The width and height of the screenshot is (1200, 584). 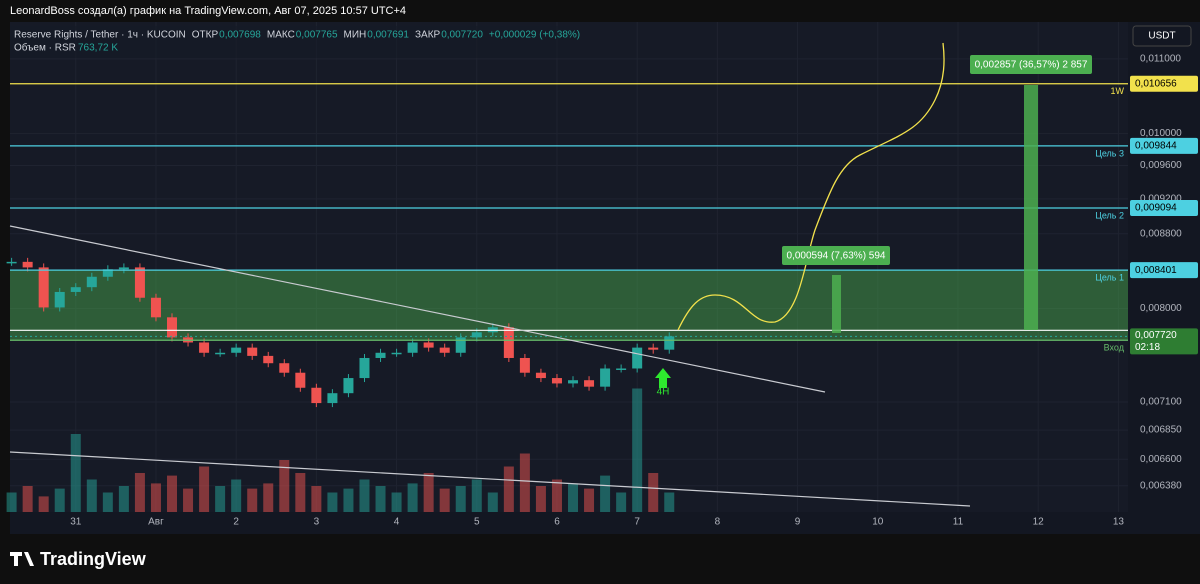 I want to click on change: +0,000029 (+0,38%), so click(x=534, y=35).